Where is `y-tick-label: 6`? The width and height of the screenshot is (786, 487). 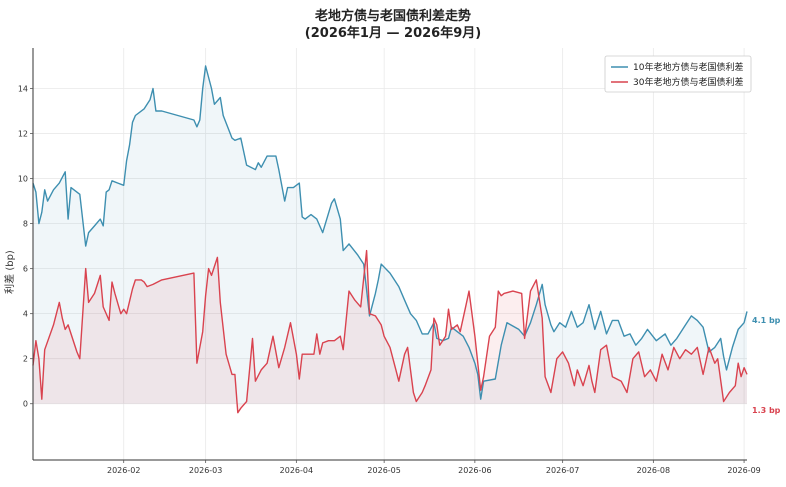 y-tick-label: 6 is located at coordinates (25, 269).